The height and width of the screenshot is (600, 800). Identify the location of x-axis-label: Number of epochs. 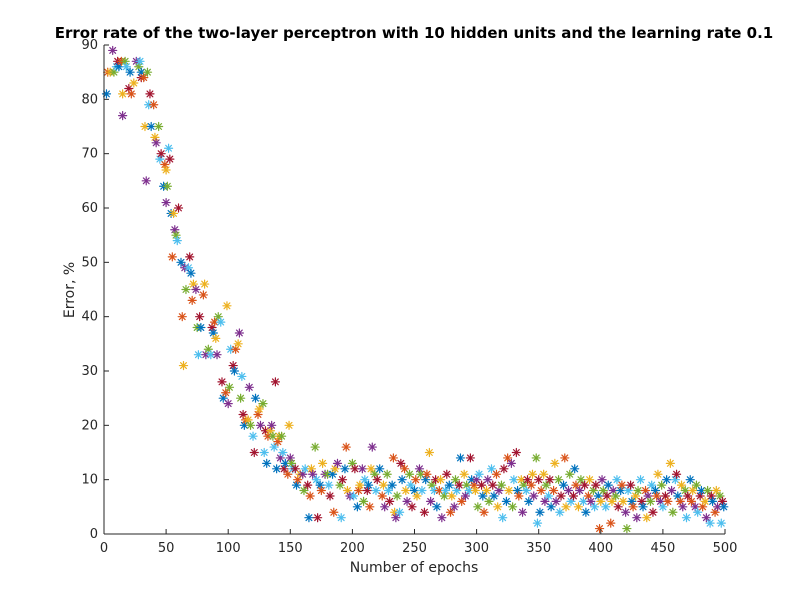
(414, 568).